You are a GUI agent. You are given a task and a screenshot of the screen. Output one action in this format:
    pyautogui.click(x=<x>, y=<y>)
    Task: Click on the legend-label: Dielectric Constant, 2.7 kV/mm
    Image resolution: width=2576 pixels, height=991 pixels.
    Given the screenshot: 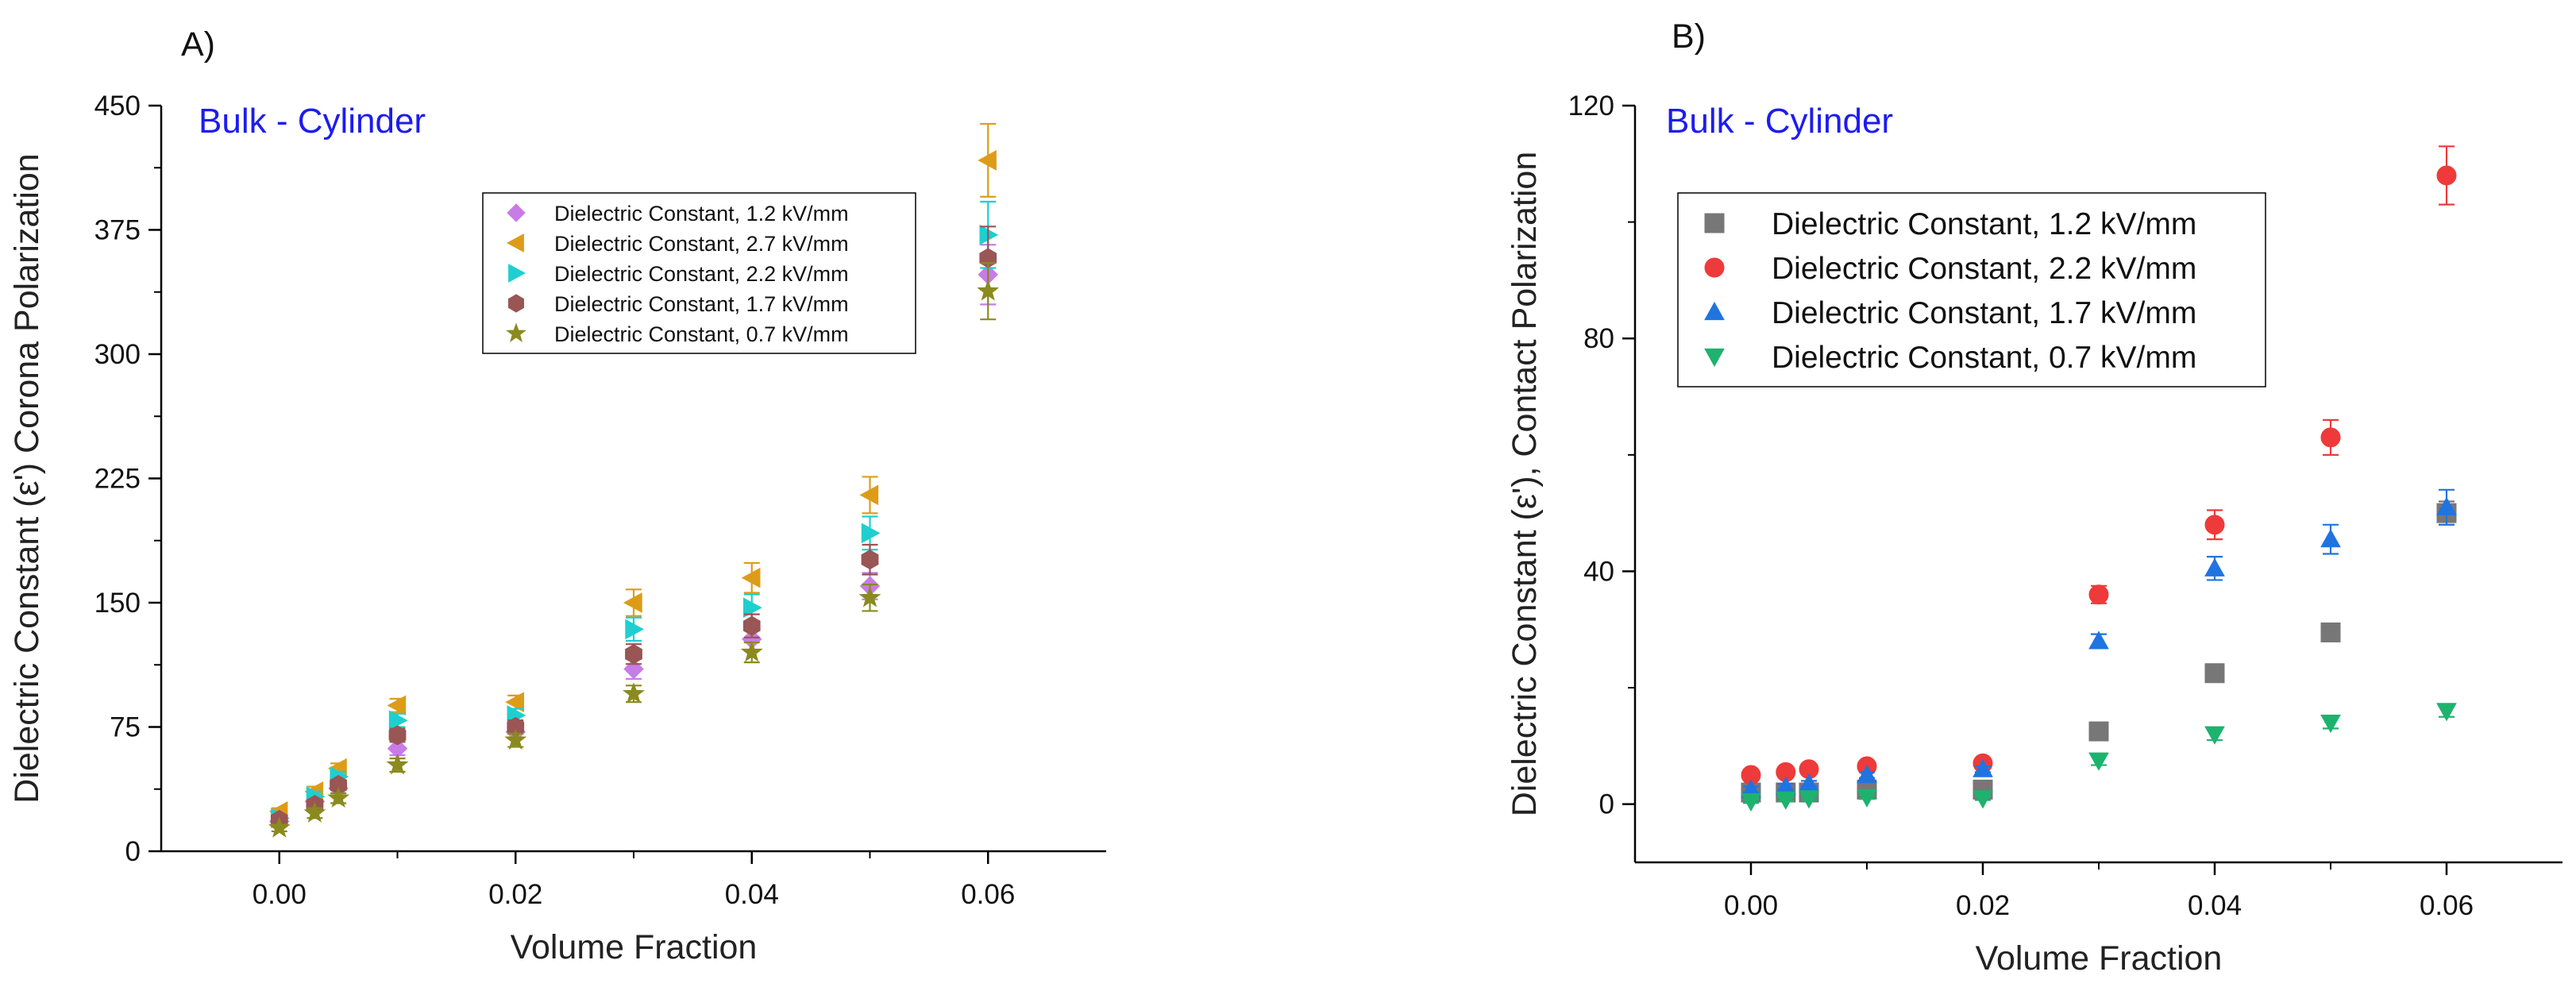 What is the action you would take?
    pyautogui.click(x=701, y=244)
    